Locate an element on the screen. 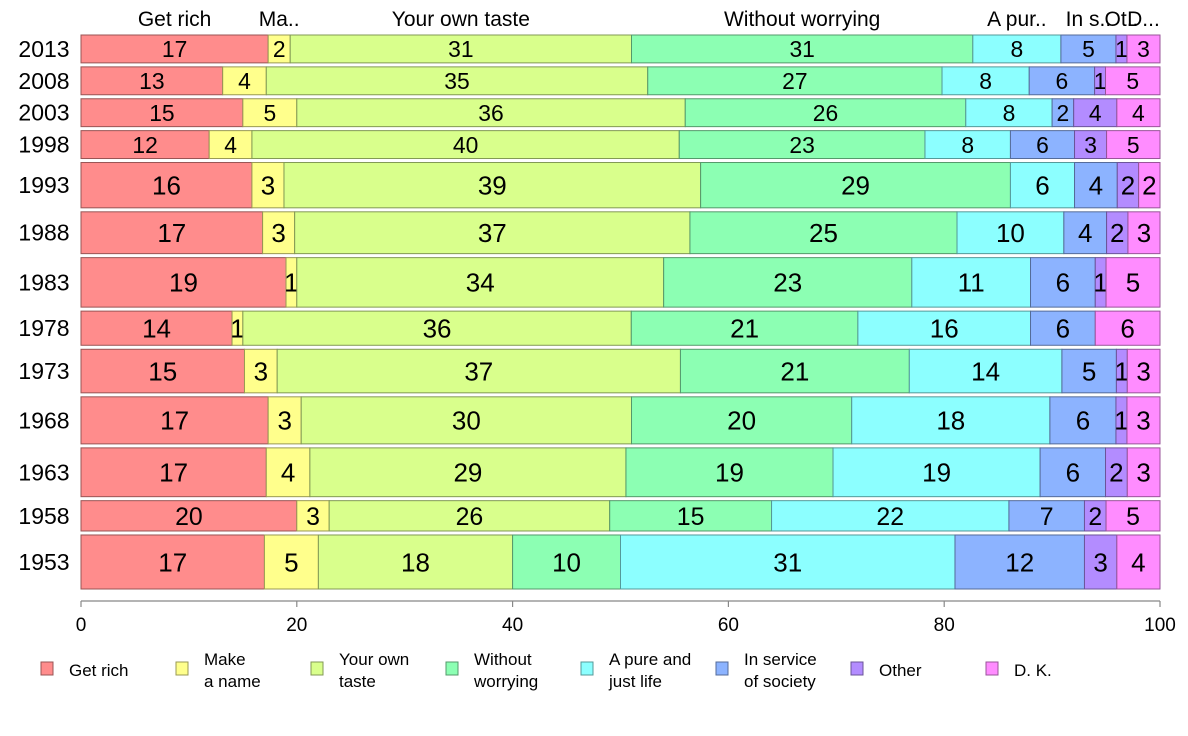 The image size is (1188, 736). data-label: 5 is located at coordinates (291, 562).